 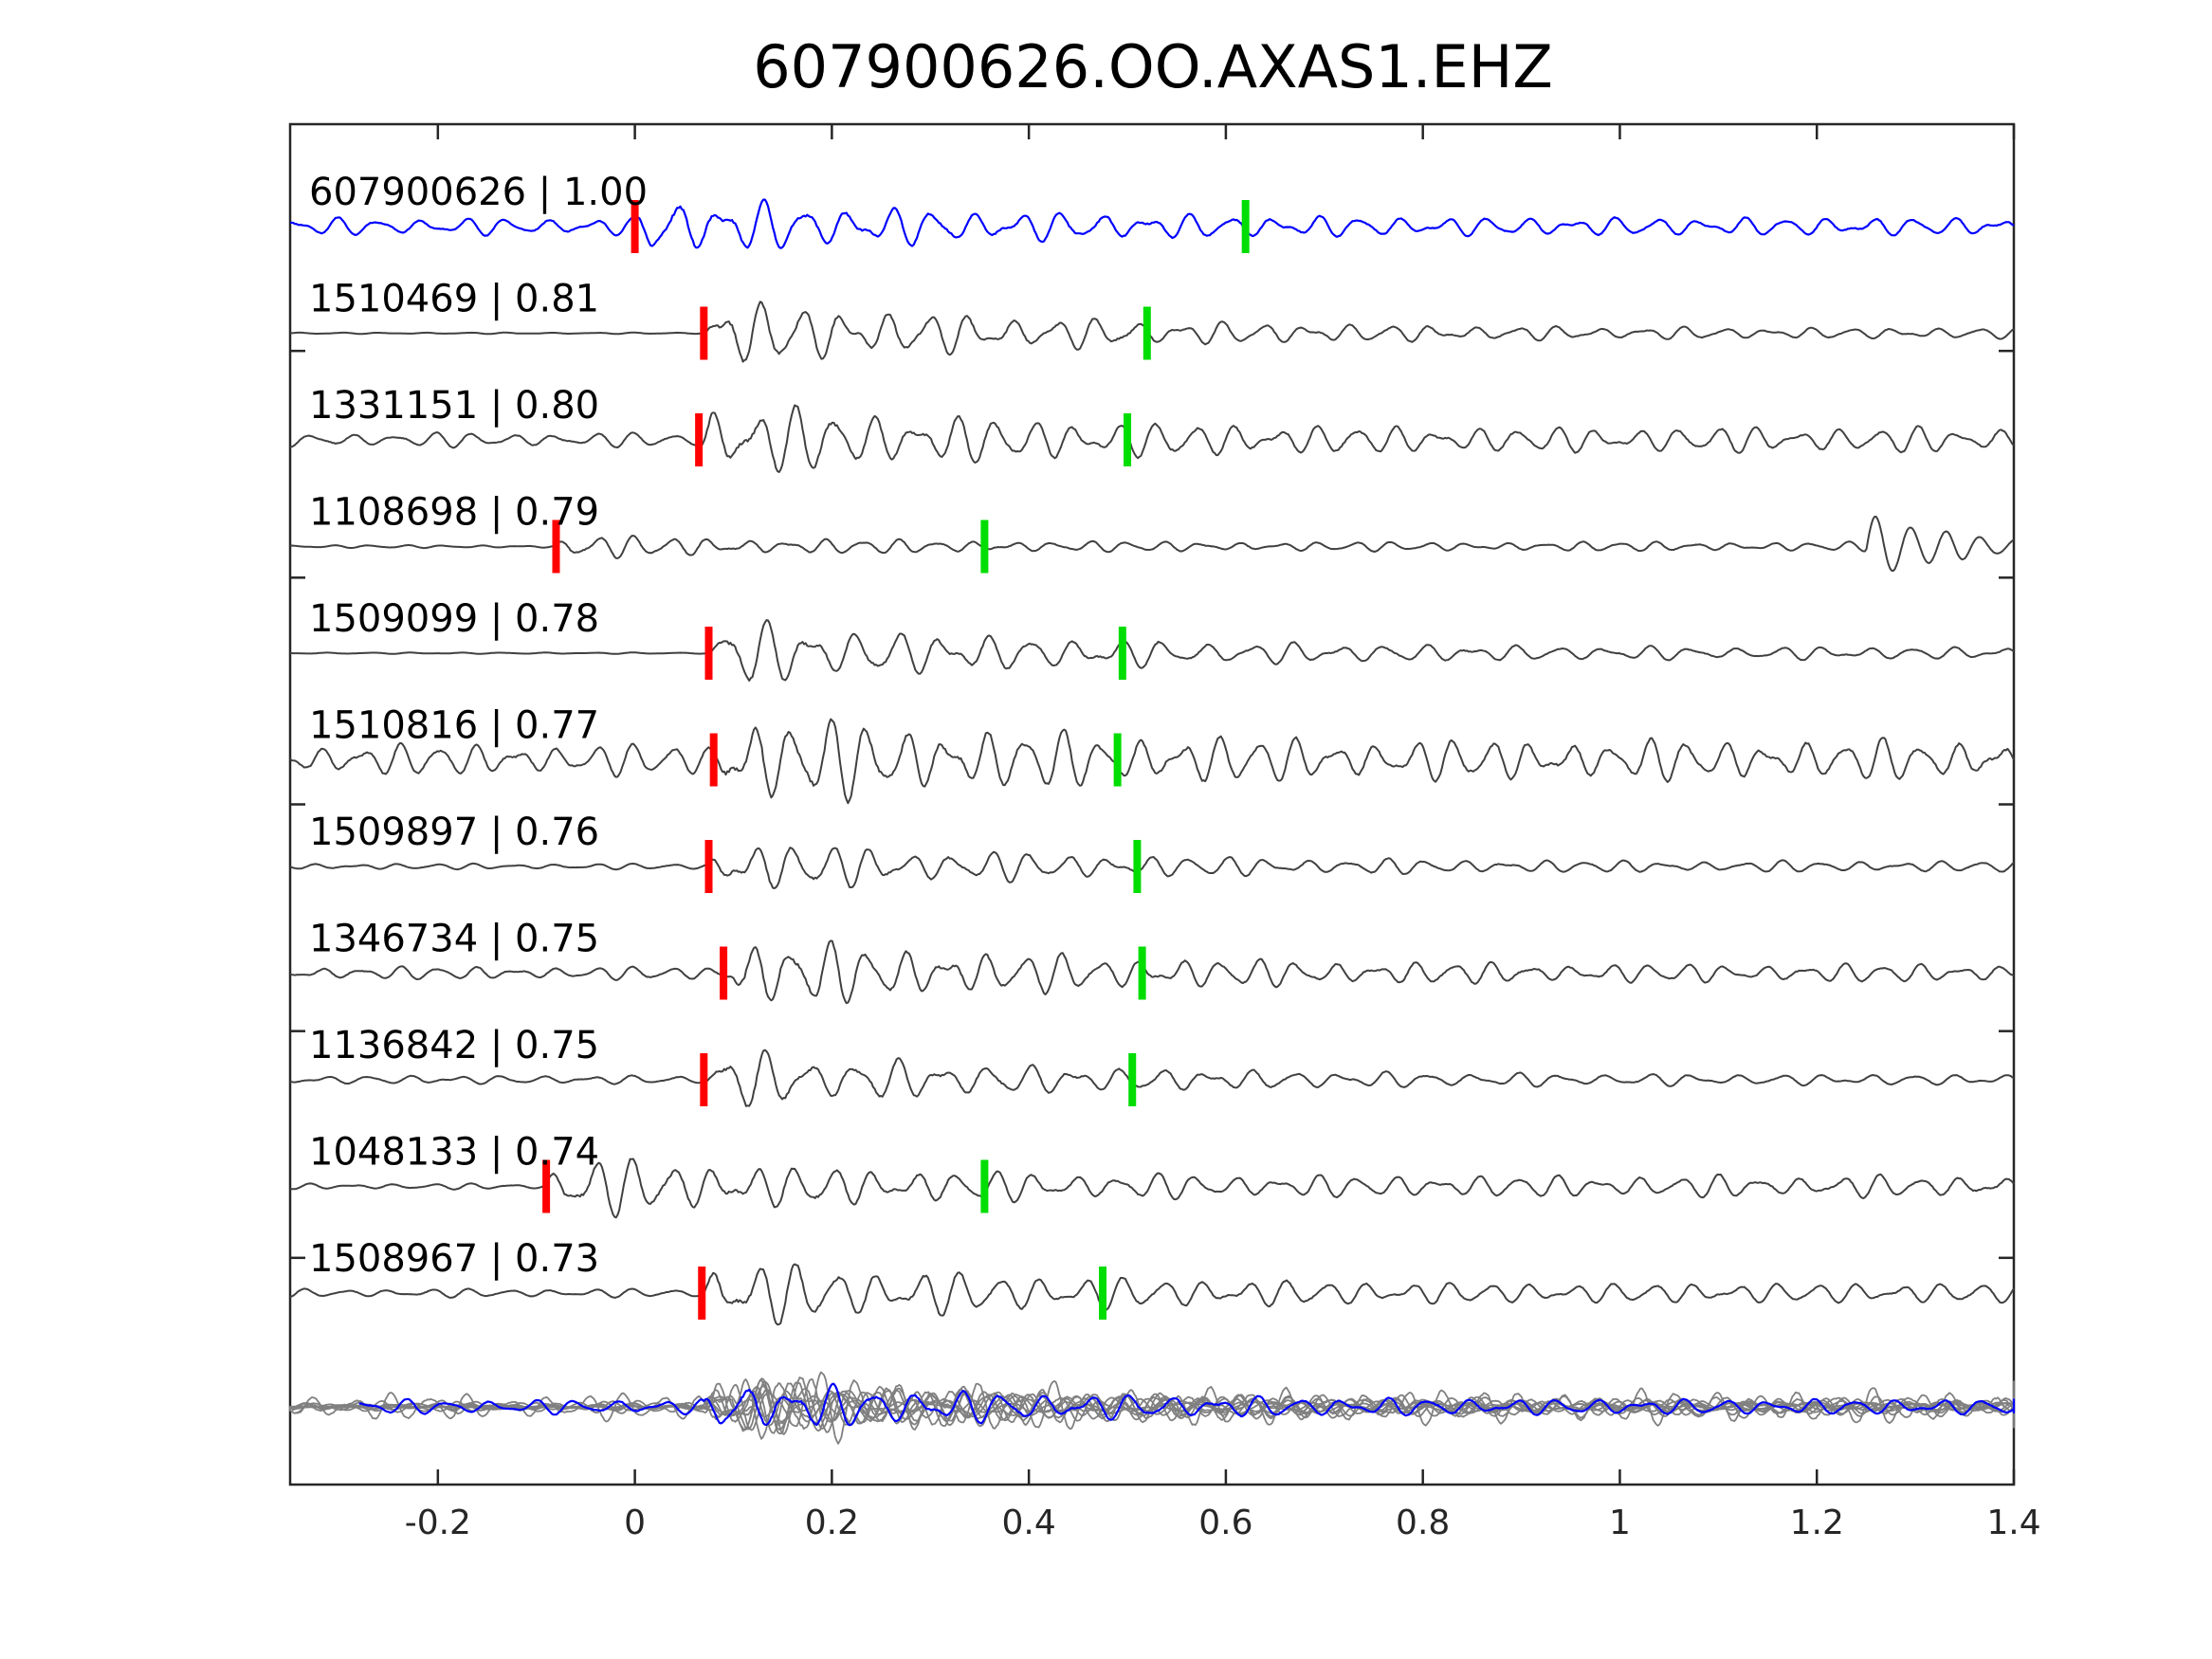 I want to click on trace-3-waveform, so click(x=1152, y=438).